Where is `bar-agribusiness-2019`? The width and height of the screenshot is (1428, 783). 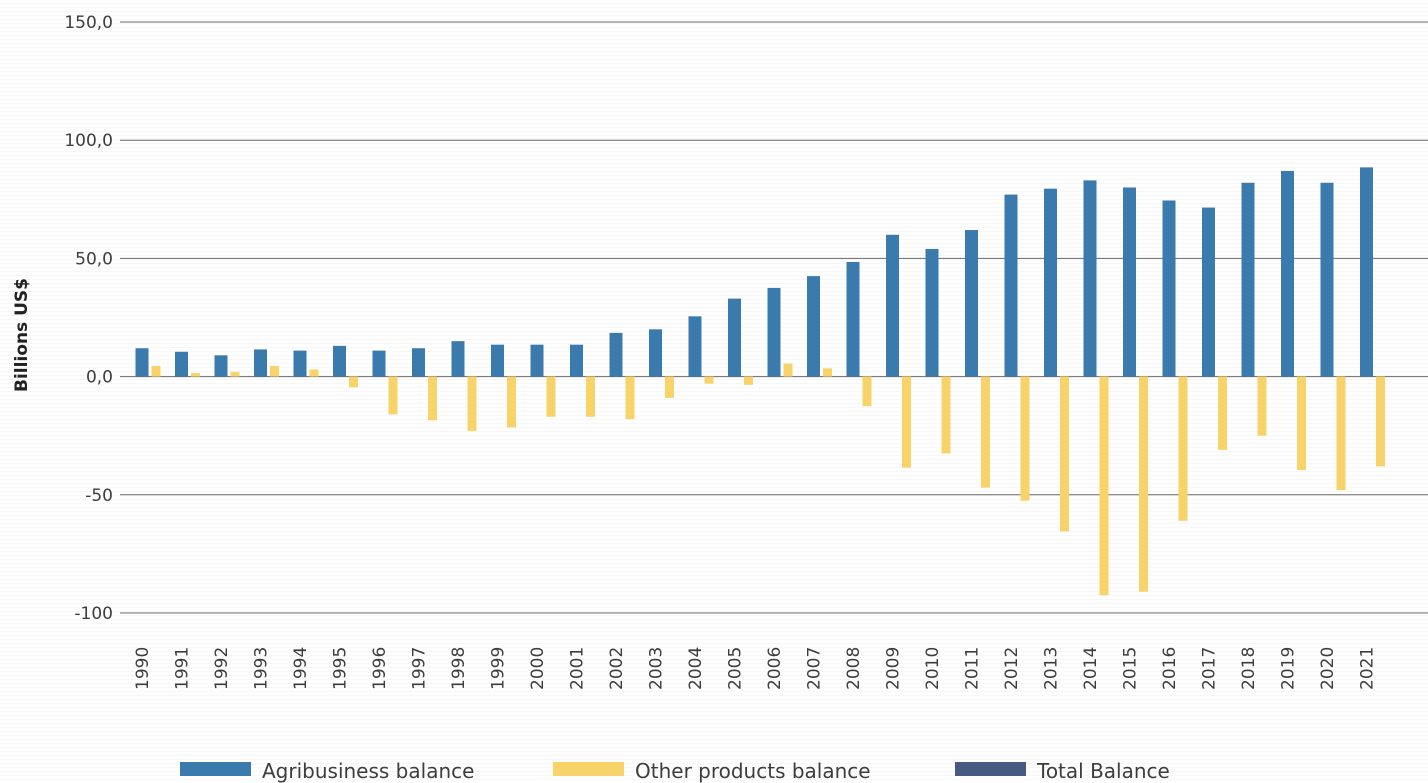 bar-agribusiness-2019 is located at coordinates (1287, 273).